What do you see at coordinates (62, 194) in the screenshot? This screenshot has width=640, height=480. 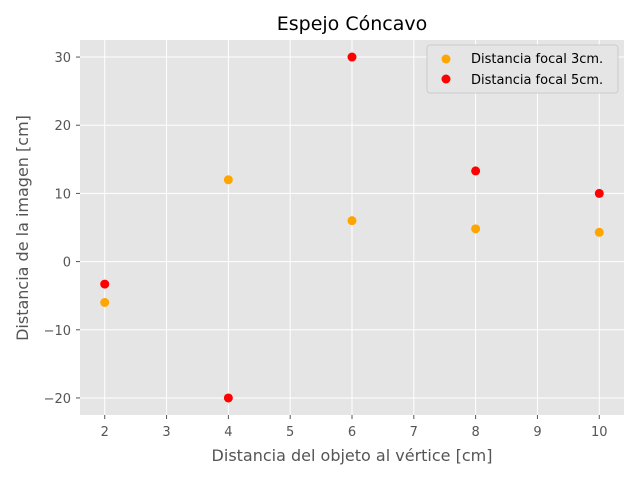 I see `y-tick-label: 10` at bounding box center [62, 194].